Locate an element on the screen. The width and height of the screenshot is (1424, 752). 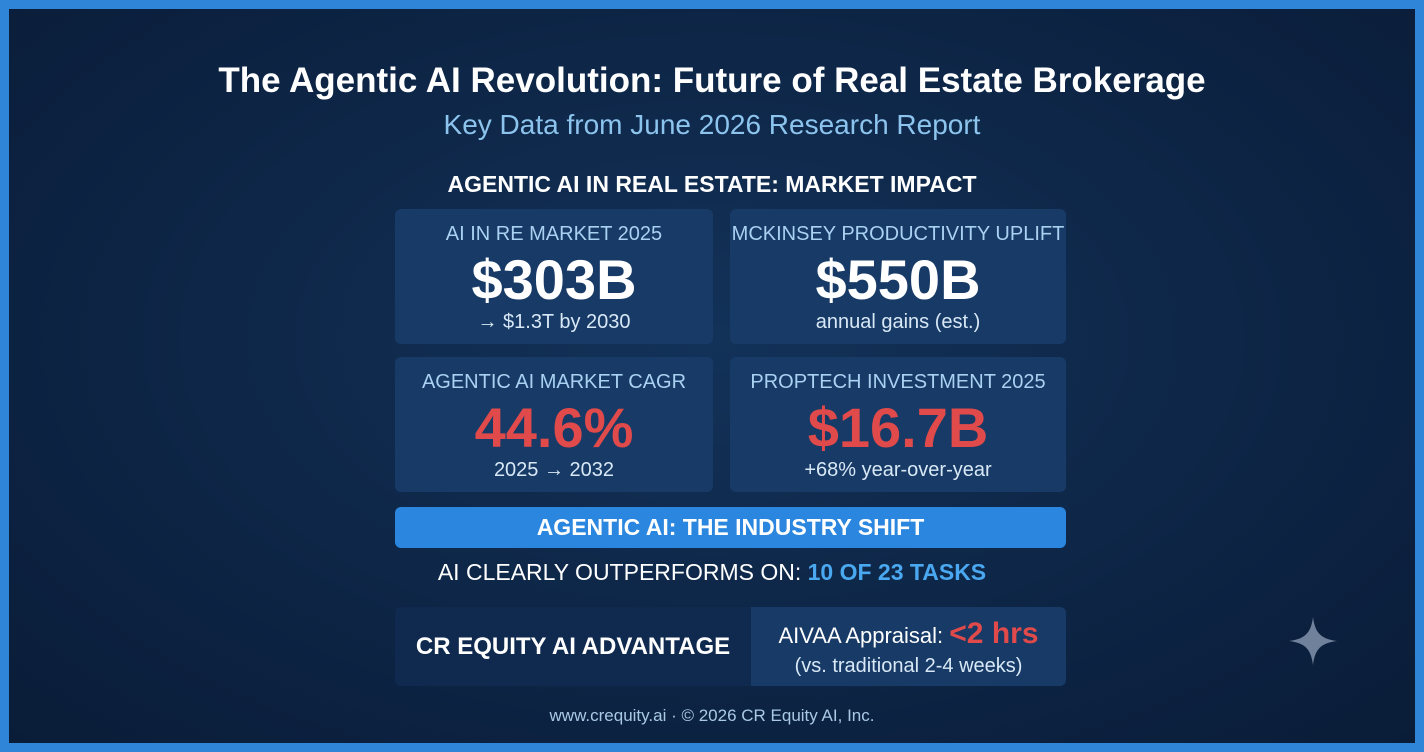
advantage-metric: AIVAA Appraisal: <2 hrs is located at coordinates (908, 634).